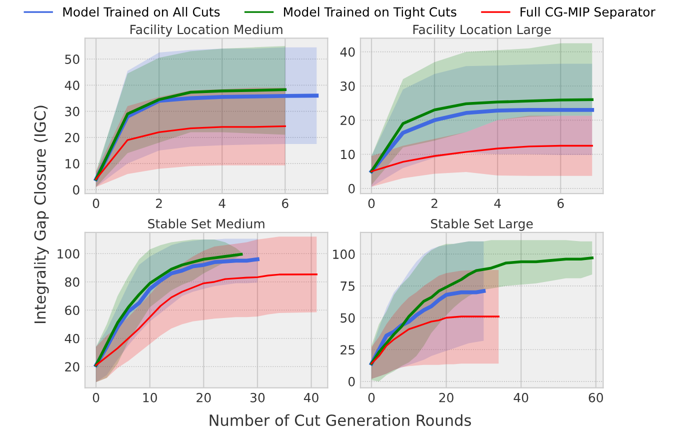 This screenshot has width=680, height=429. I want to click on legend-label: Model Trained on Tight Cuts, so click(370, 13).